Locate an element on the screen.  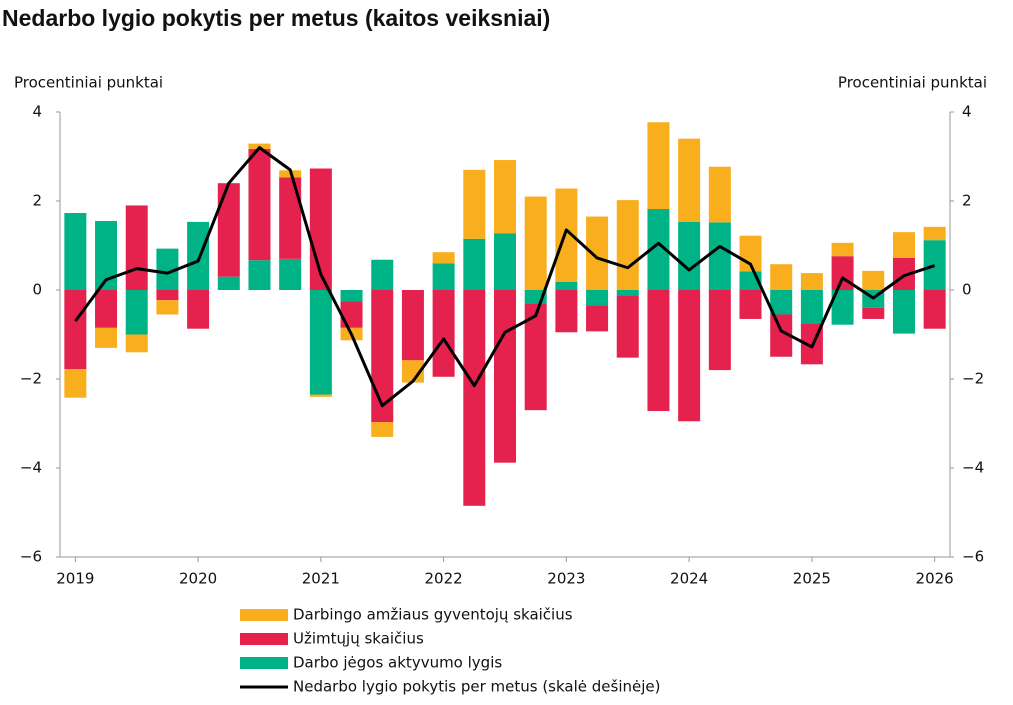
x-tick-label: 2023 is located at coordinates (566, 579).